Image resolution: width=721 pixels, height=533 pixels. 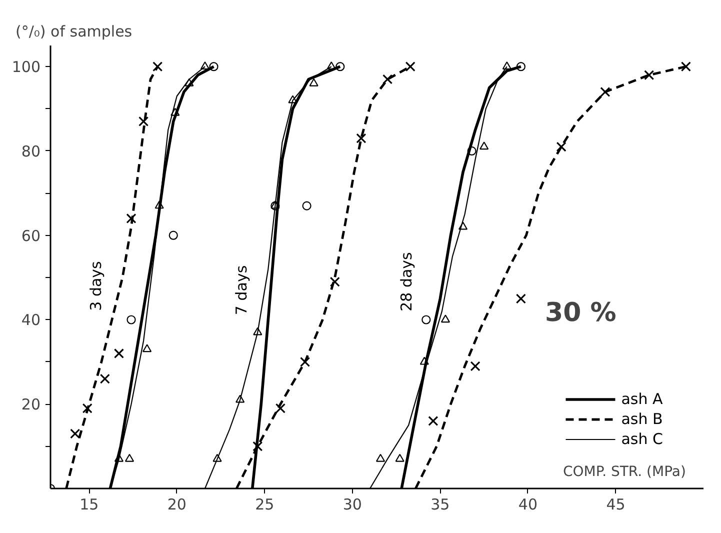 What do you see at coordinates (580, 313) in the screenshot?
I see `annotation: 30 %` at bounding box center [580, 313].